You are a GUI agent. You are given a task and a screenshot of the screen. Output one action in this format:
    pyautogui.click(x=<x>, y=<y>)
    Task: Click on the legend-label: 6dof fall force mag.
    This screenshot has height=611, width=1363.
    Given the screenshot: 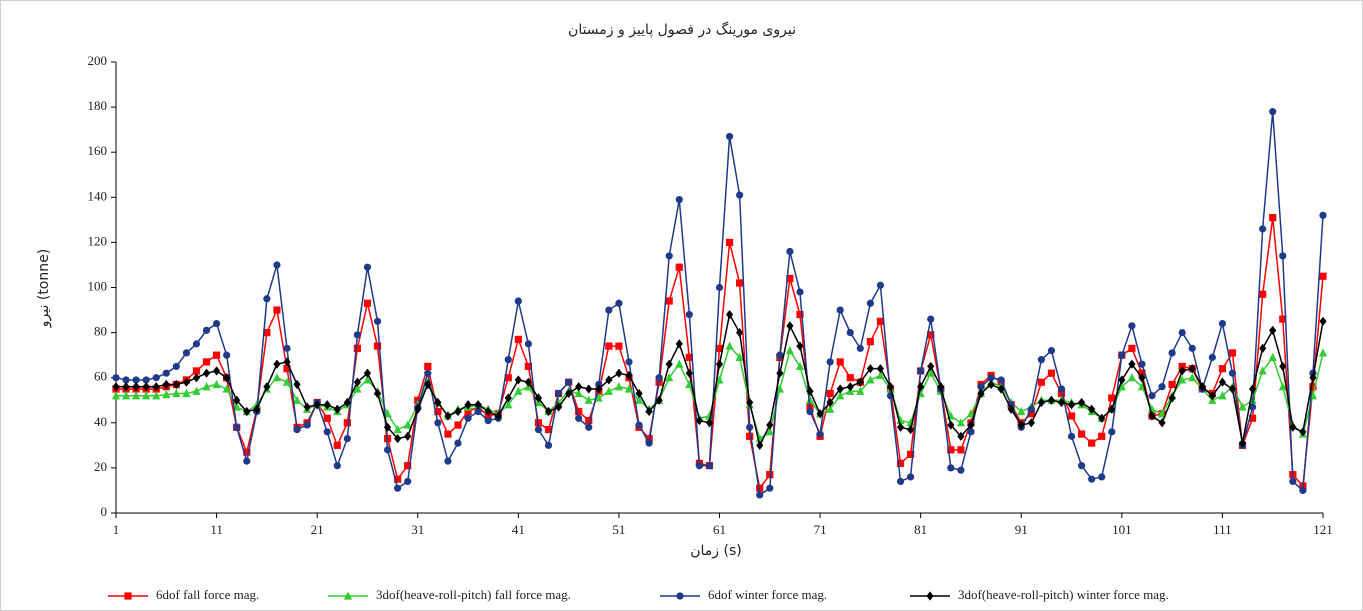 What is the action you would take?
    pyautogui.click(x=207, y=594)
    